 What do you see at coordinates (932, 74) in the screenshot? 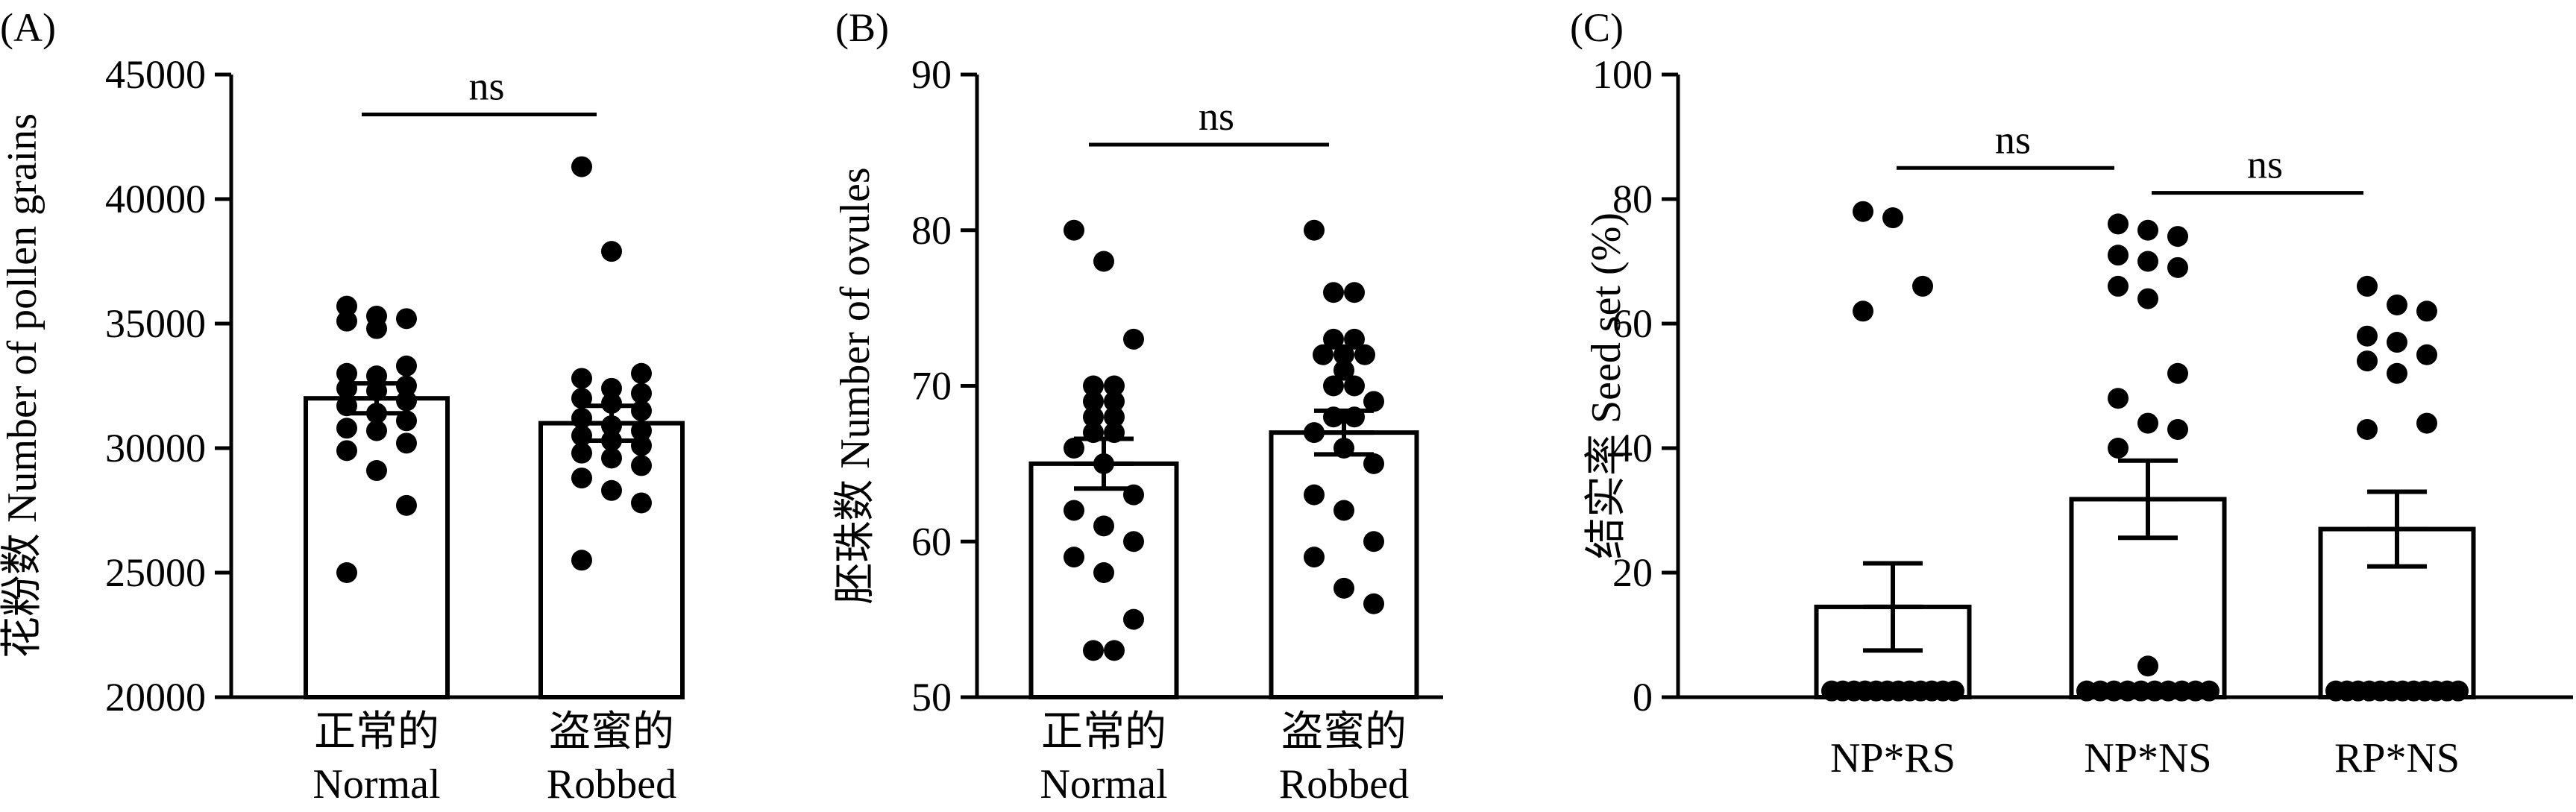
I see `y-tick-label: 90` at bounding box center [932, 74].